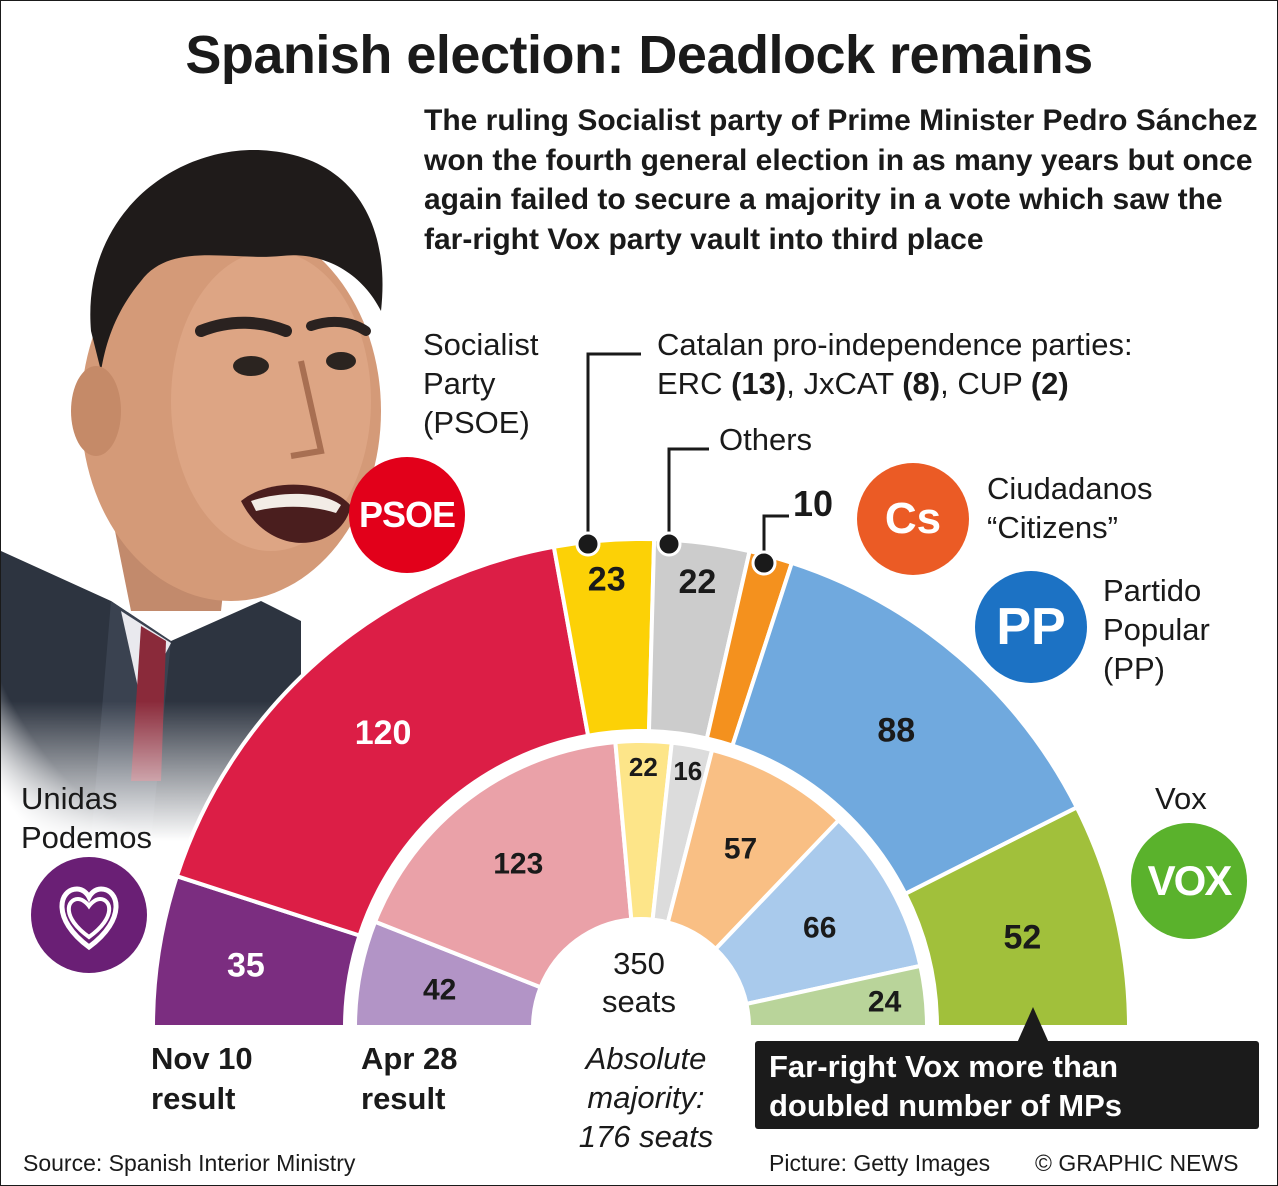  Describe the element at coordinates (697, 582) in the screenshot. I see `nov10-seat-value: 22` at that location.